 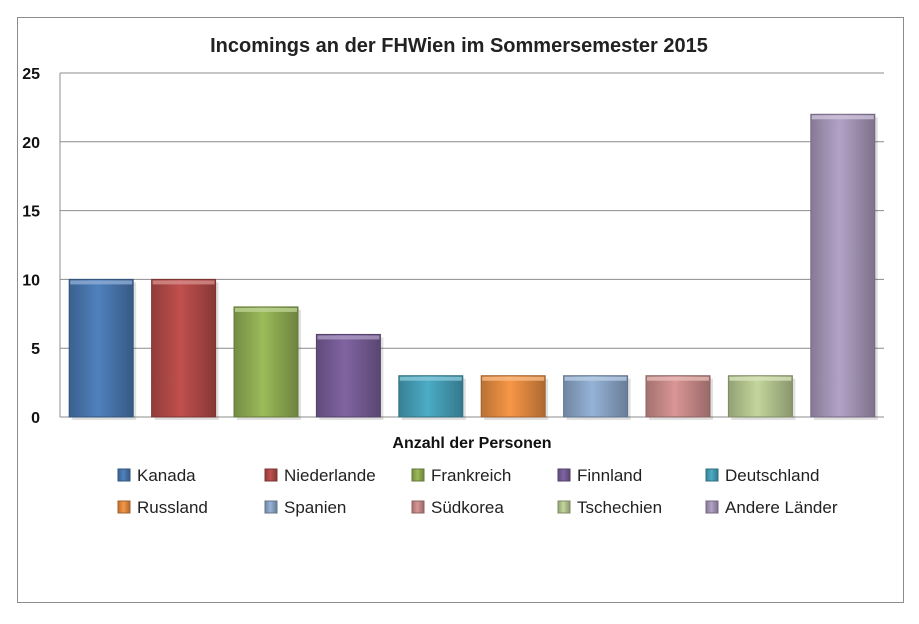 What do you see at coordinates (31, 246) in the screenshot?
I see `y-axis-ticks: 0 5 10 15 20 25` at bounding box center [31, 246].